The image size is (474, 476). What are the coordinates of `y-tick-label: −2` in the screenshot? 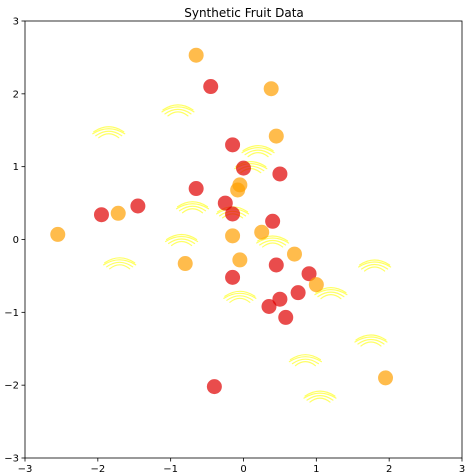 It's located at (11, 386).